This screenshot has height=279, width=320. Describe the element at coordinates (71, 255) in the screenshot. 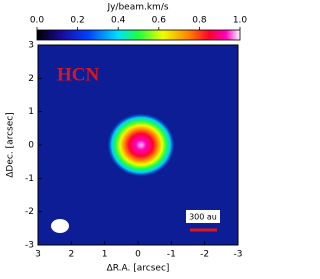

I see `x-tick-label: 2` at that location.